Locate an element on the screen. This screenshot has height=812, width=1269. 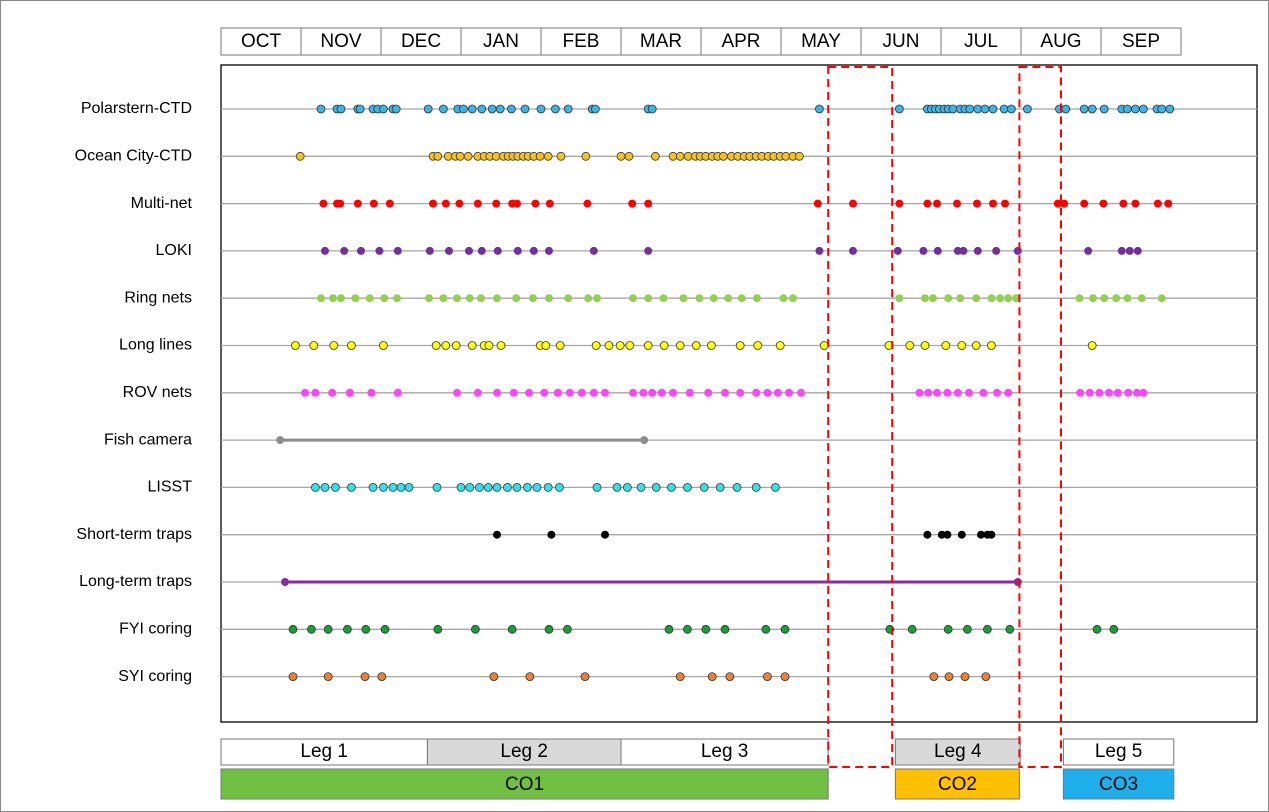
month-label: AUG is located at coordinates (1060, 41).